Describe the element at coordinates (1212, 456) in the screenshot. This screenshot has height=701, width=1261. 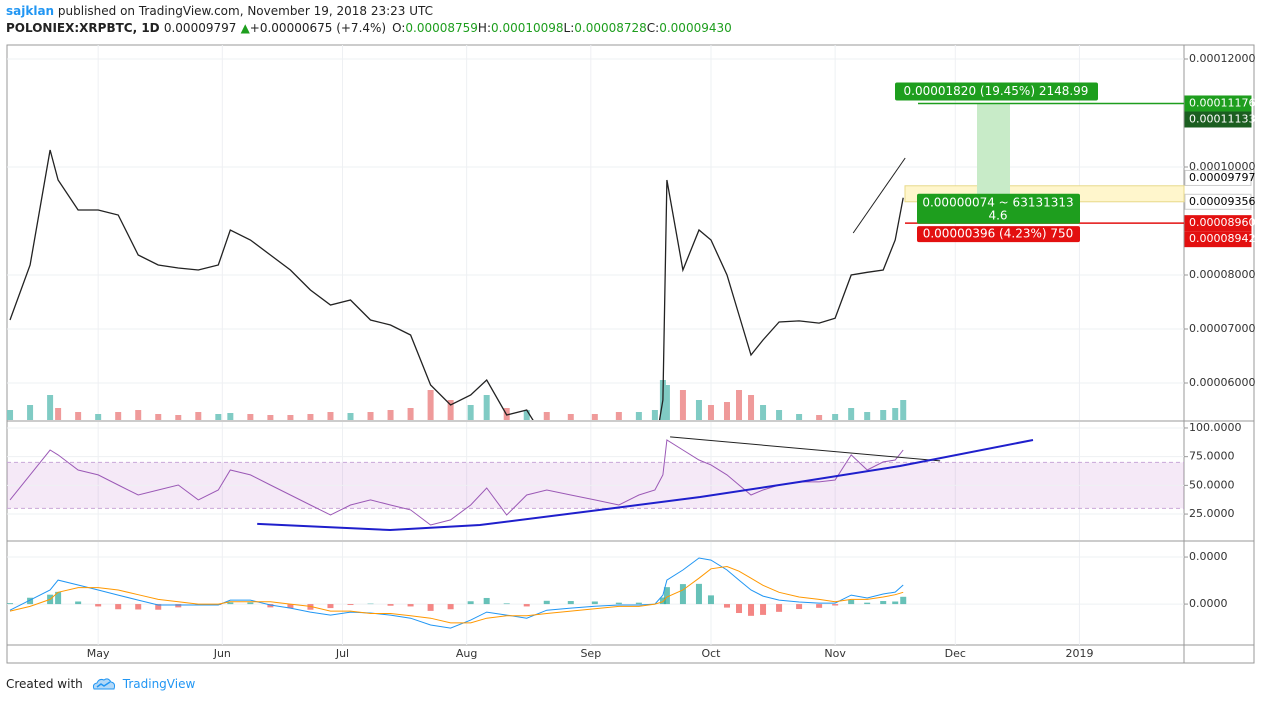
I see `y-tick-label: 75.0000` at that location.